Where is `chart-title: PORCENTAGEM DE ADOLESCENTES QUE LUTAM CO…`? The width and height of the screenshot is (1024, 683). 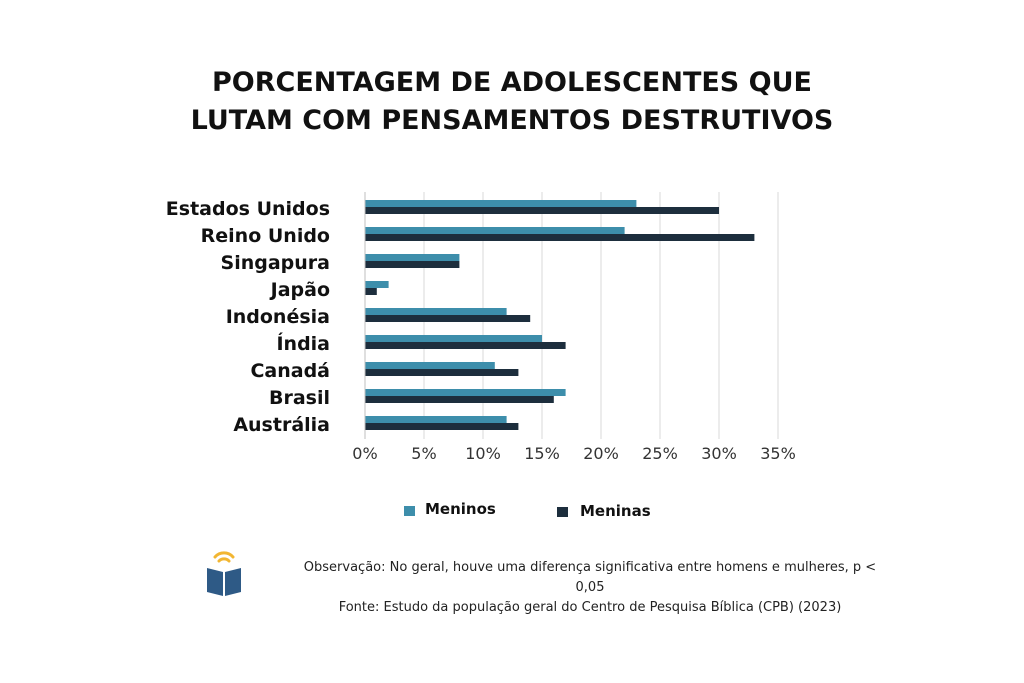
chart-title: PORCENTAGEM DE ADOLESCENTES QUE LUTAM CO… is located at coordinates (512, 102).